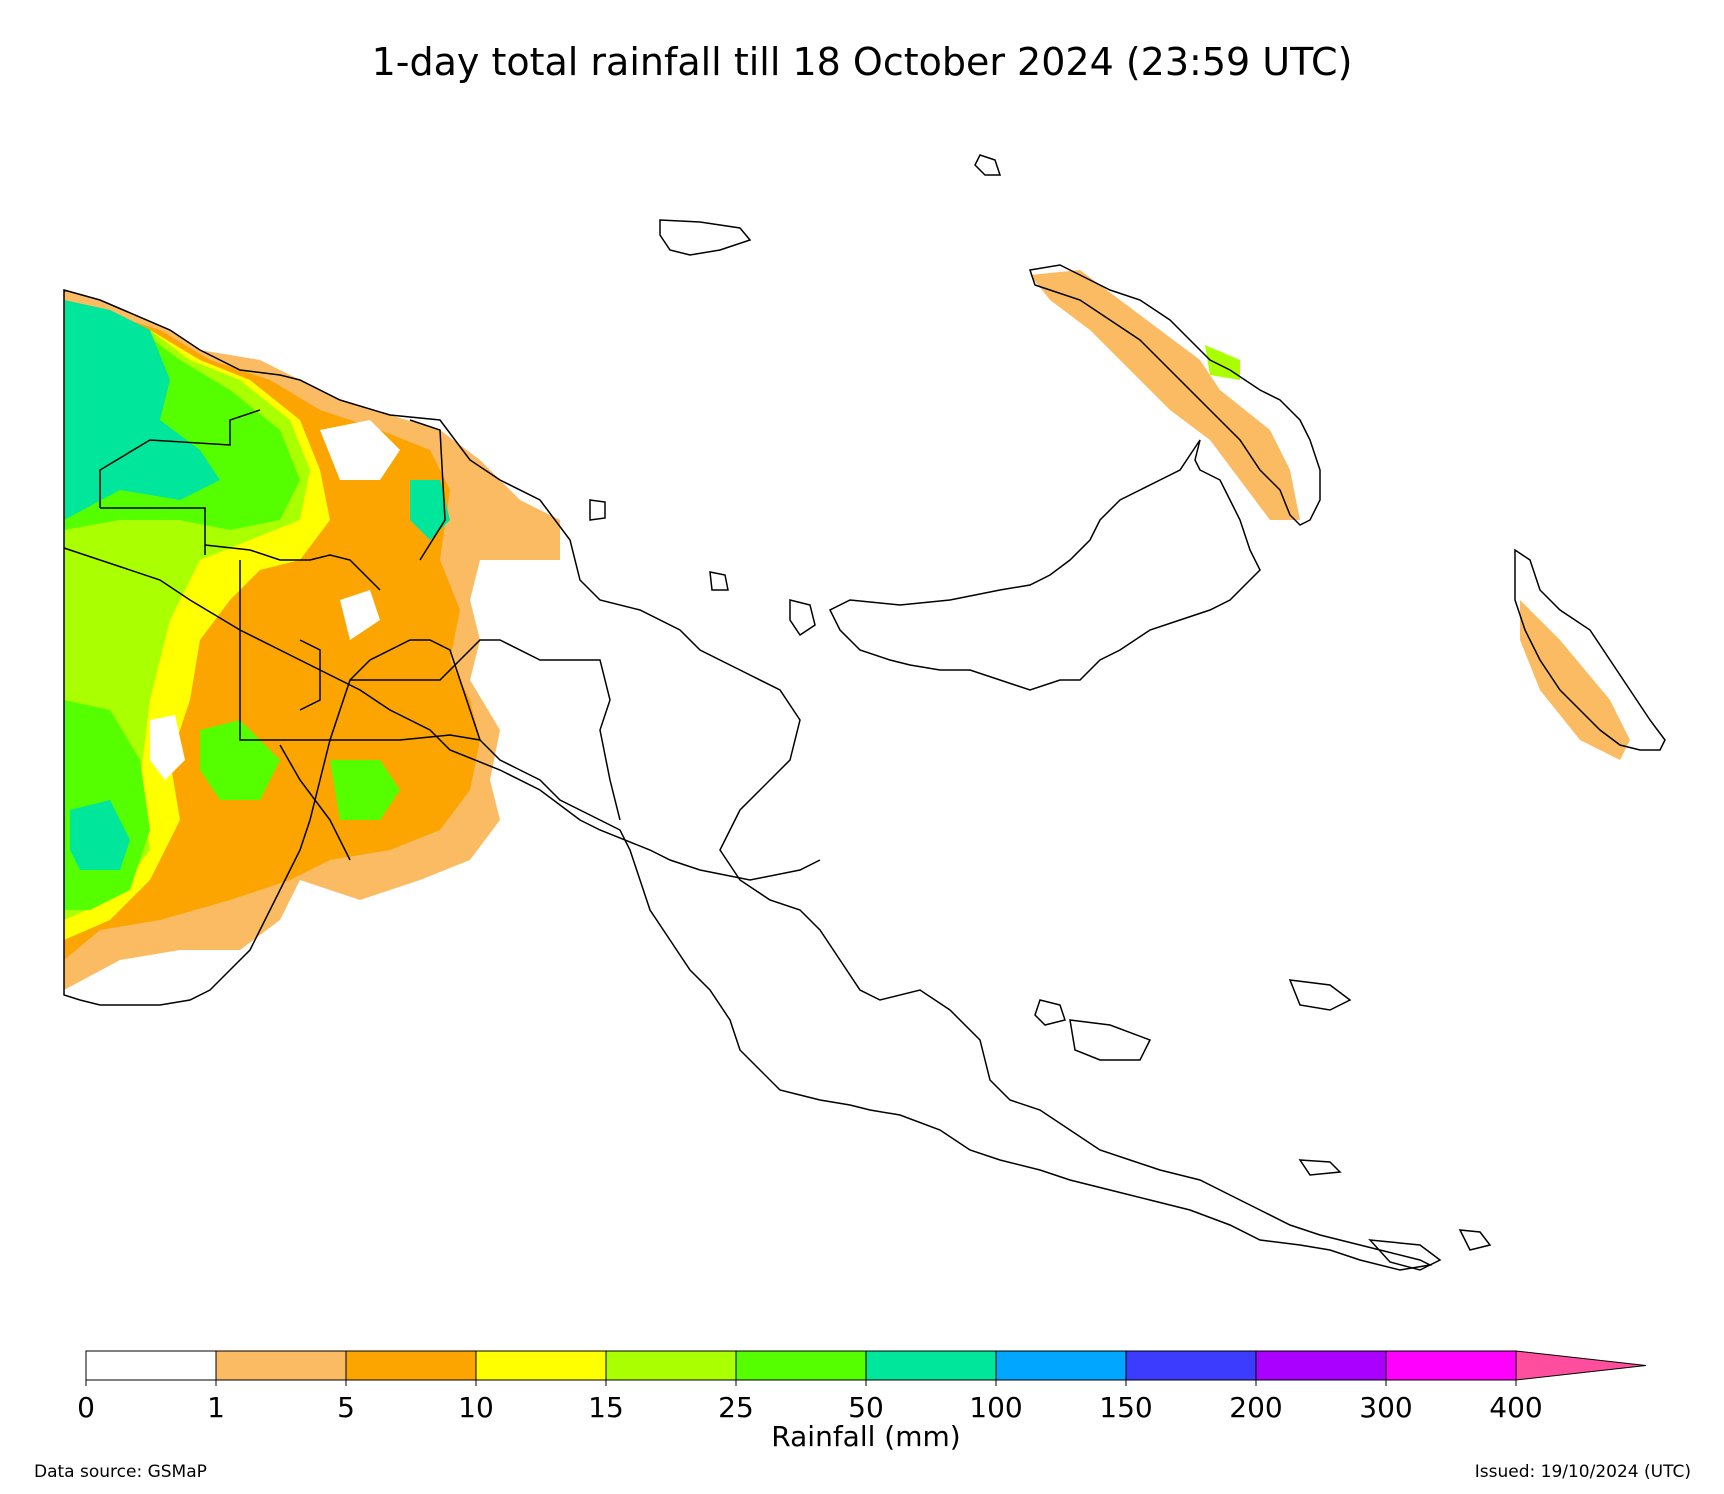 Image resolution: width=1724 pixels, height=1494 pixels. What do you see at coordinates (1581, 1365) in the screenshot?
I see `colorbar-extension` at bounding box center [1581, 1365].